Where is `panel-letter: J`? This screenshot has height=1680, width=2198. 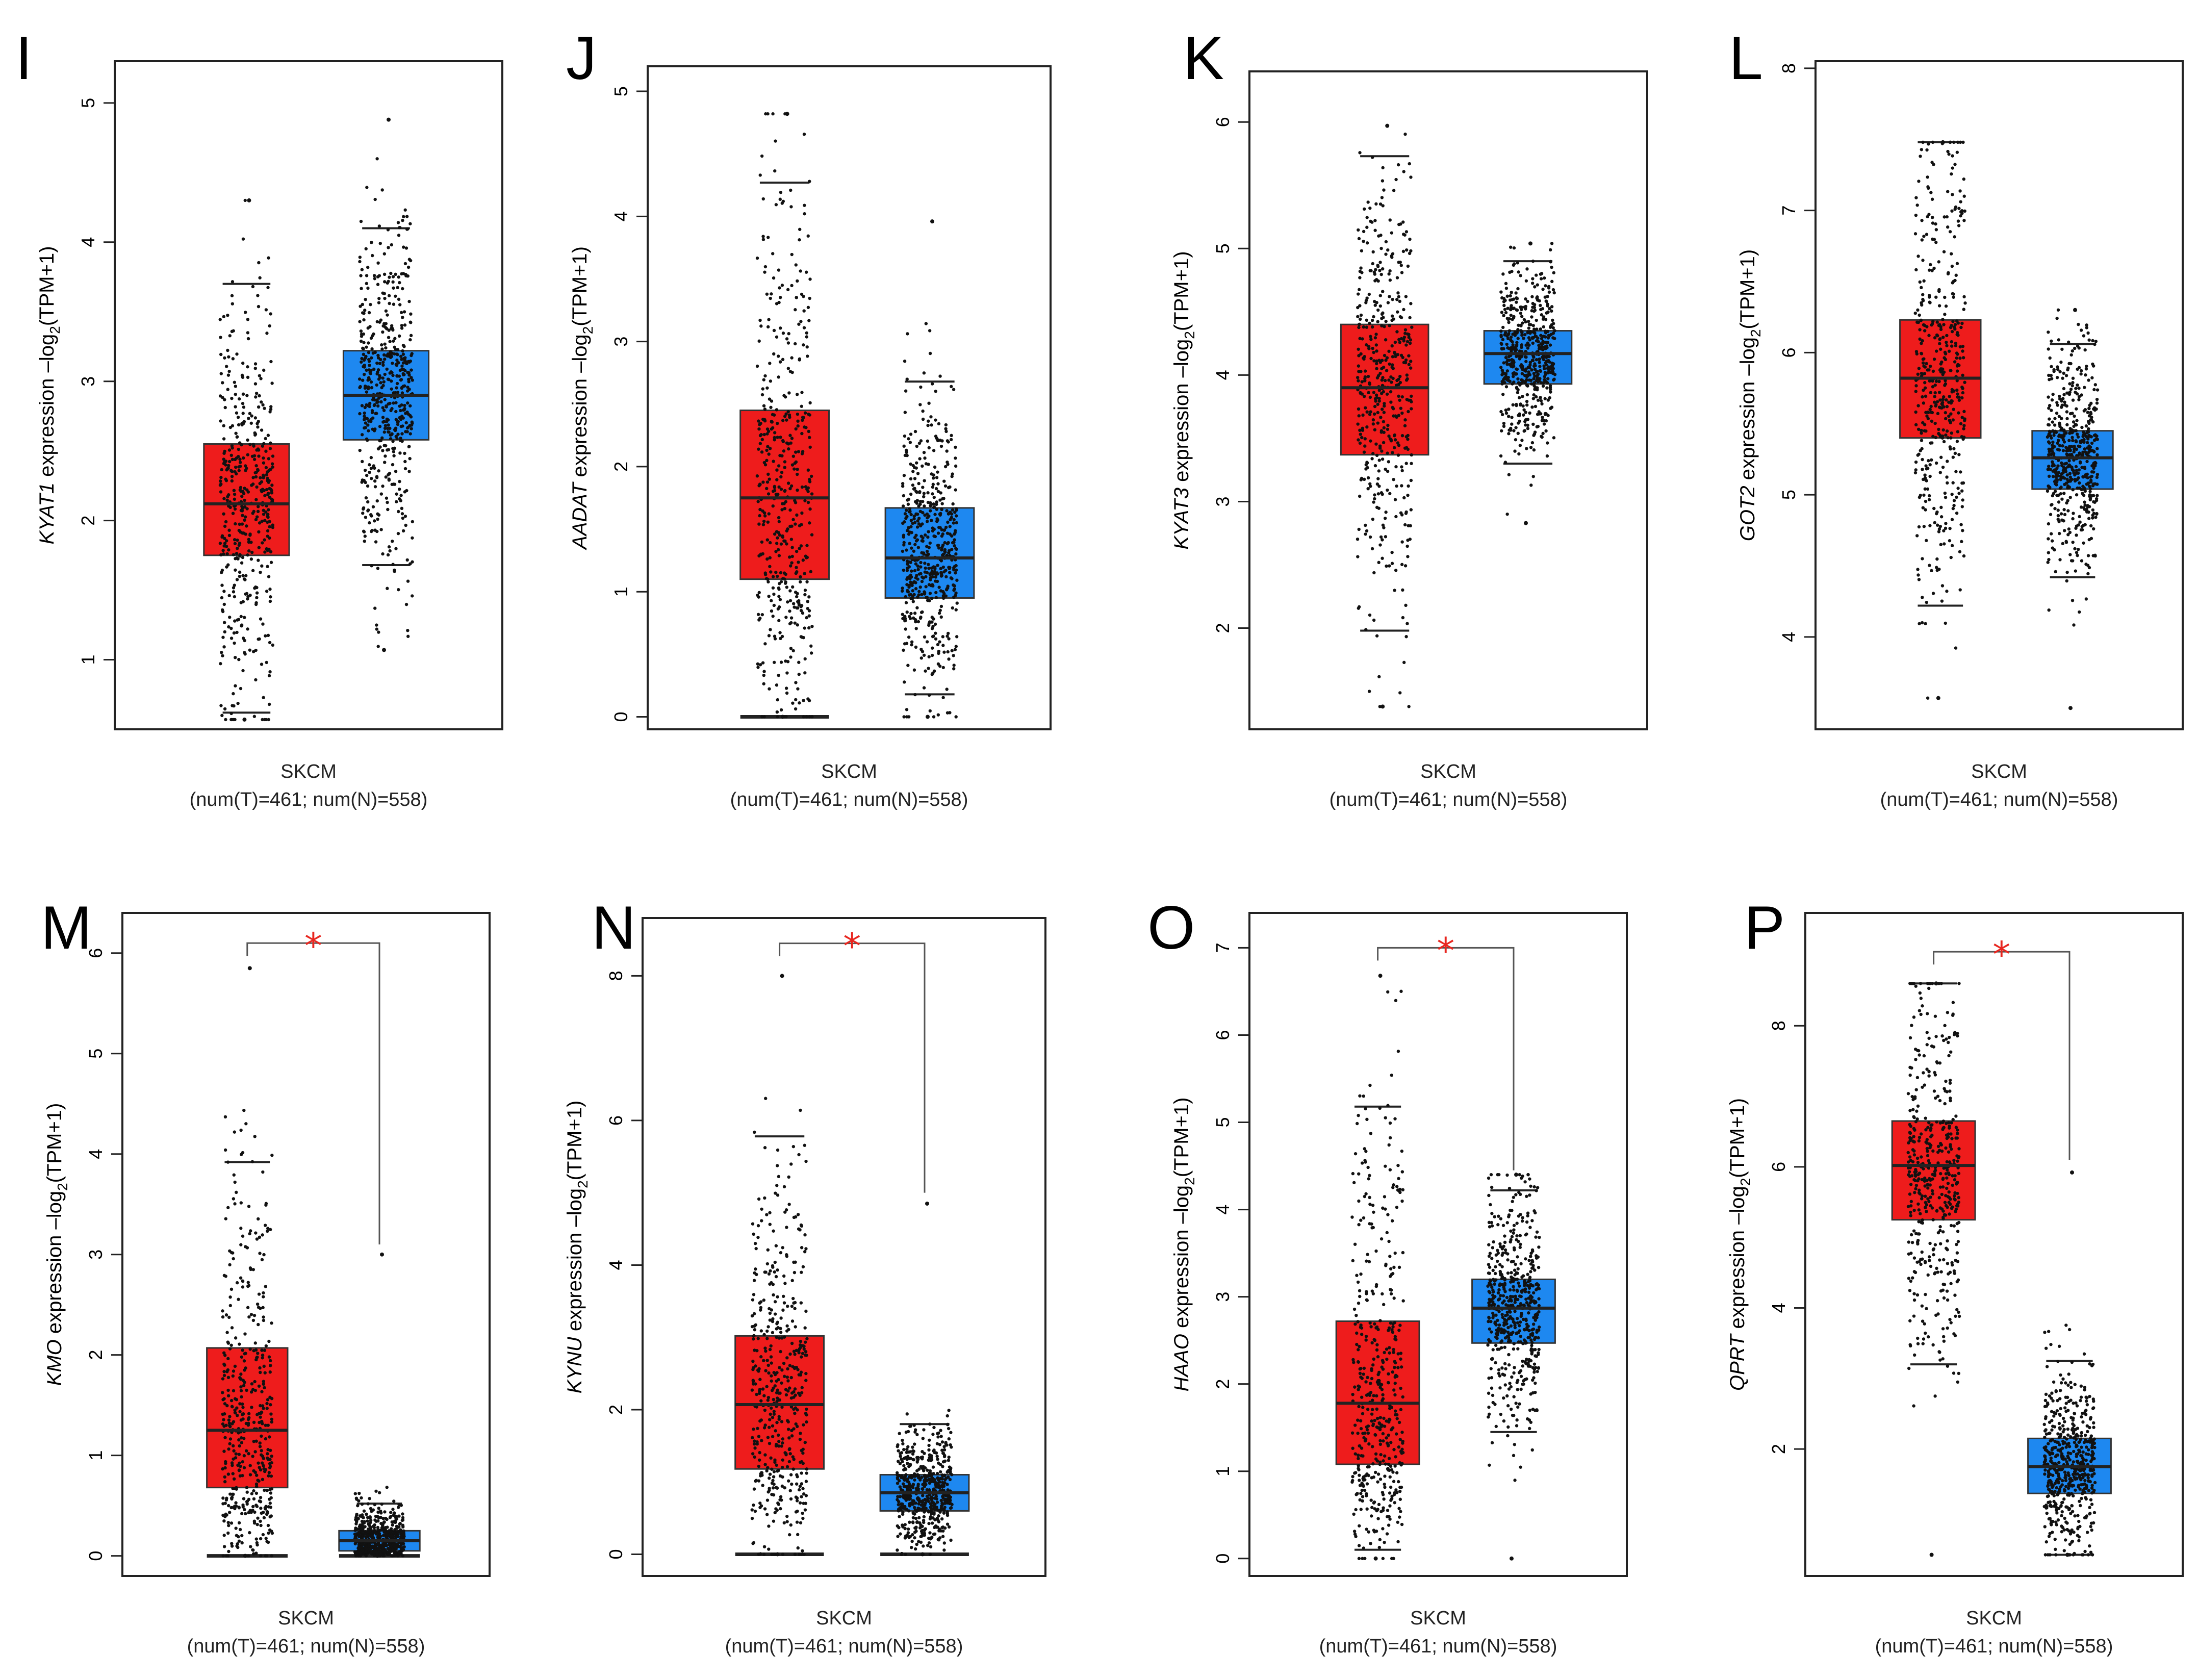
panel-letter: J is located at coordinates (581, 58).